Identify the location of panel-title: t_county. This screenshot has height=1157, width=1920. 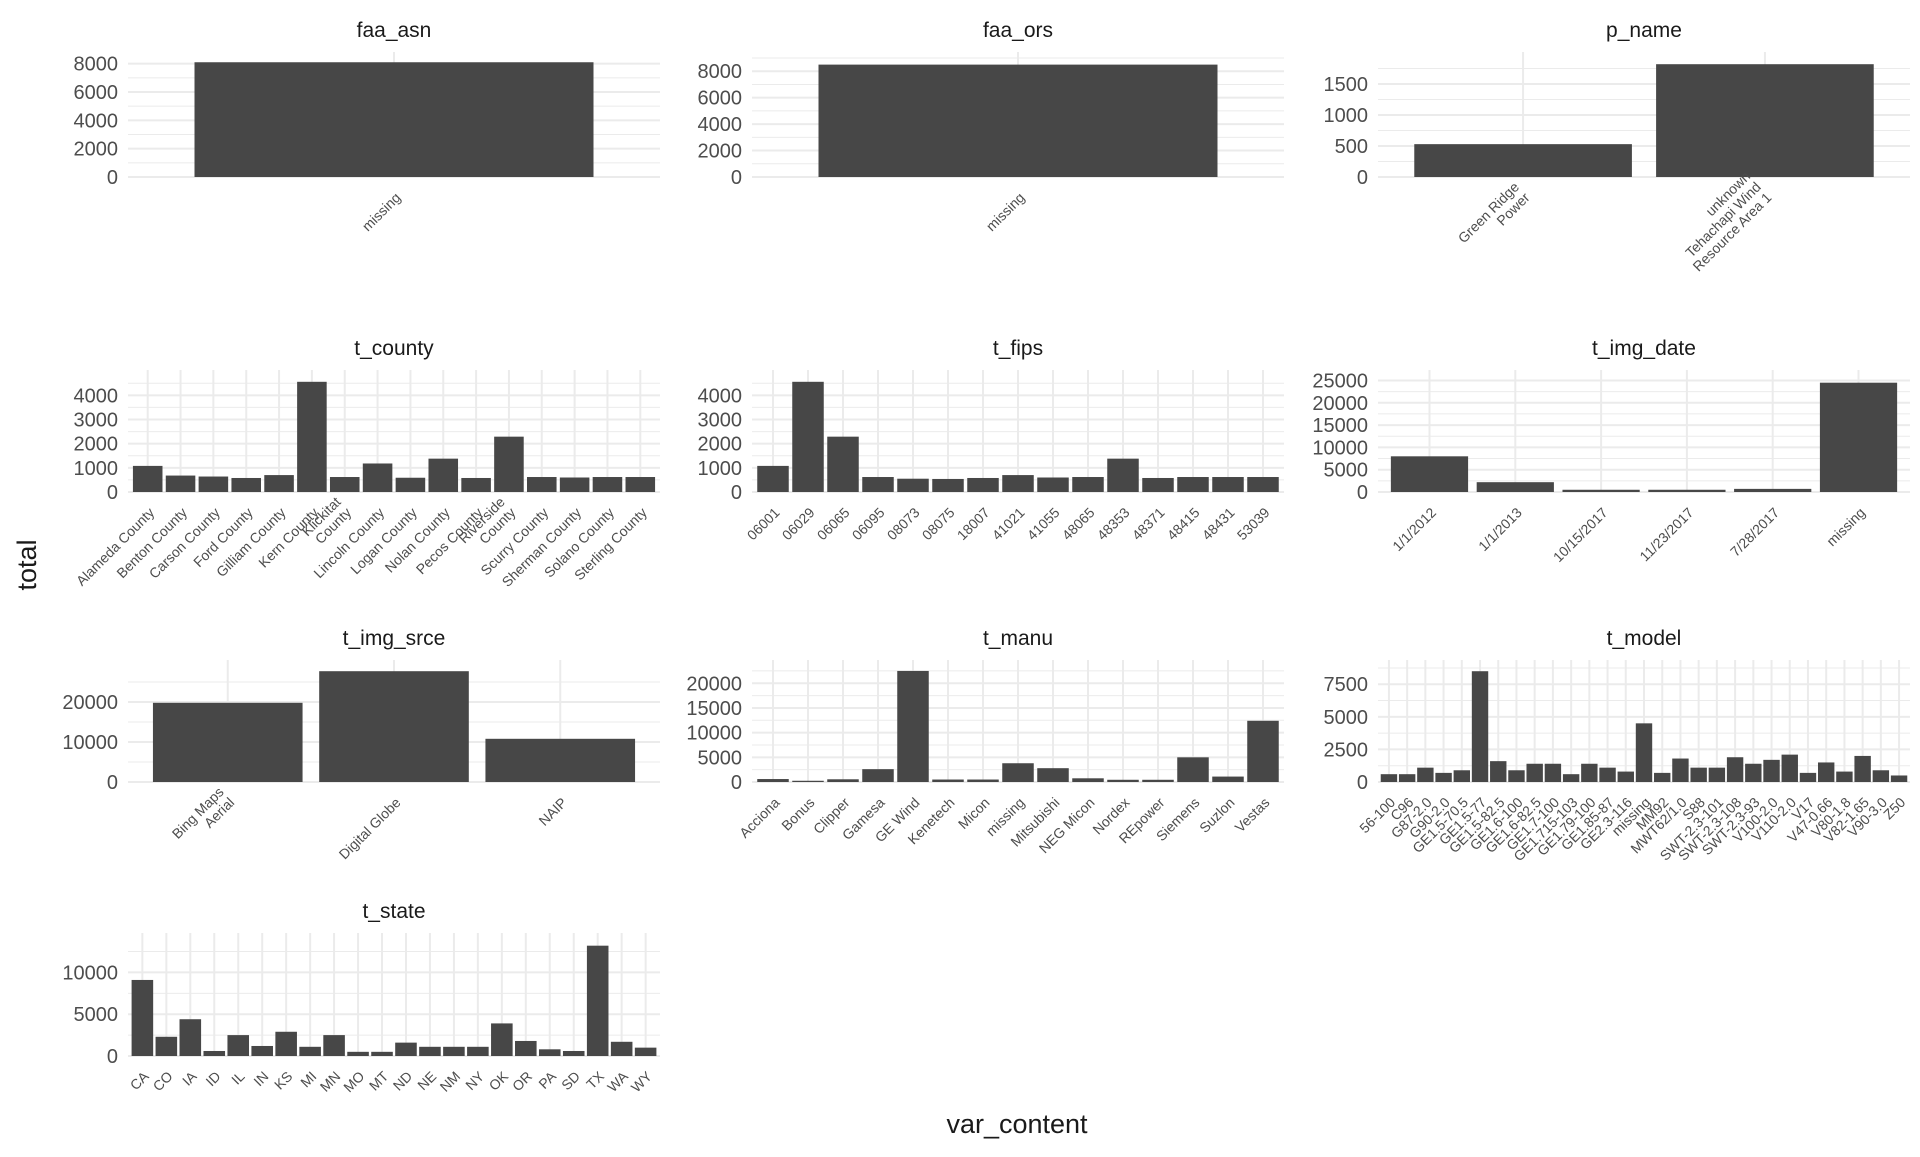
(394, 348).